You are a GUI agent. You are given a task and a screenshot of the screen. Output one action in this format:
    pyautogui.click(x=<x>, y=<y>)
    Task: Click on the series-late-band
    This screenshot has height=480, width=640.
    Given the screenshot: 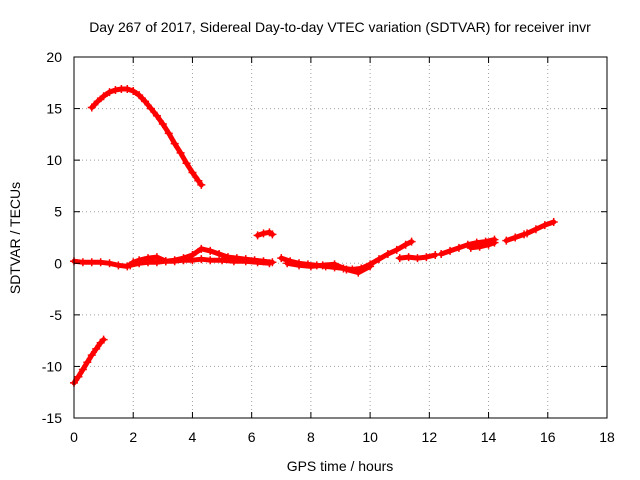 What is the action you would take?
    pyautogui.click(x=417, y=257)
    